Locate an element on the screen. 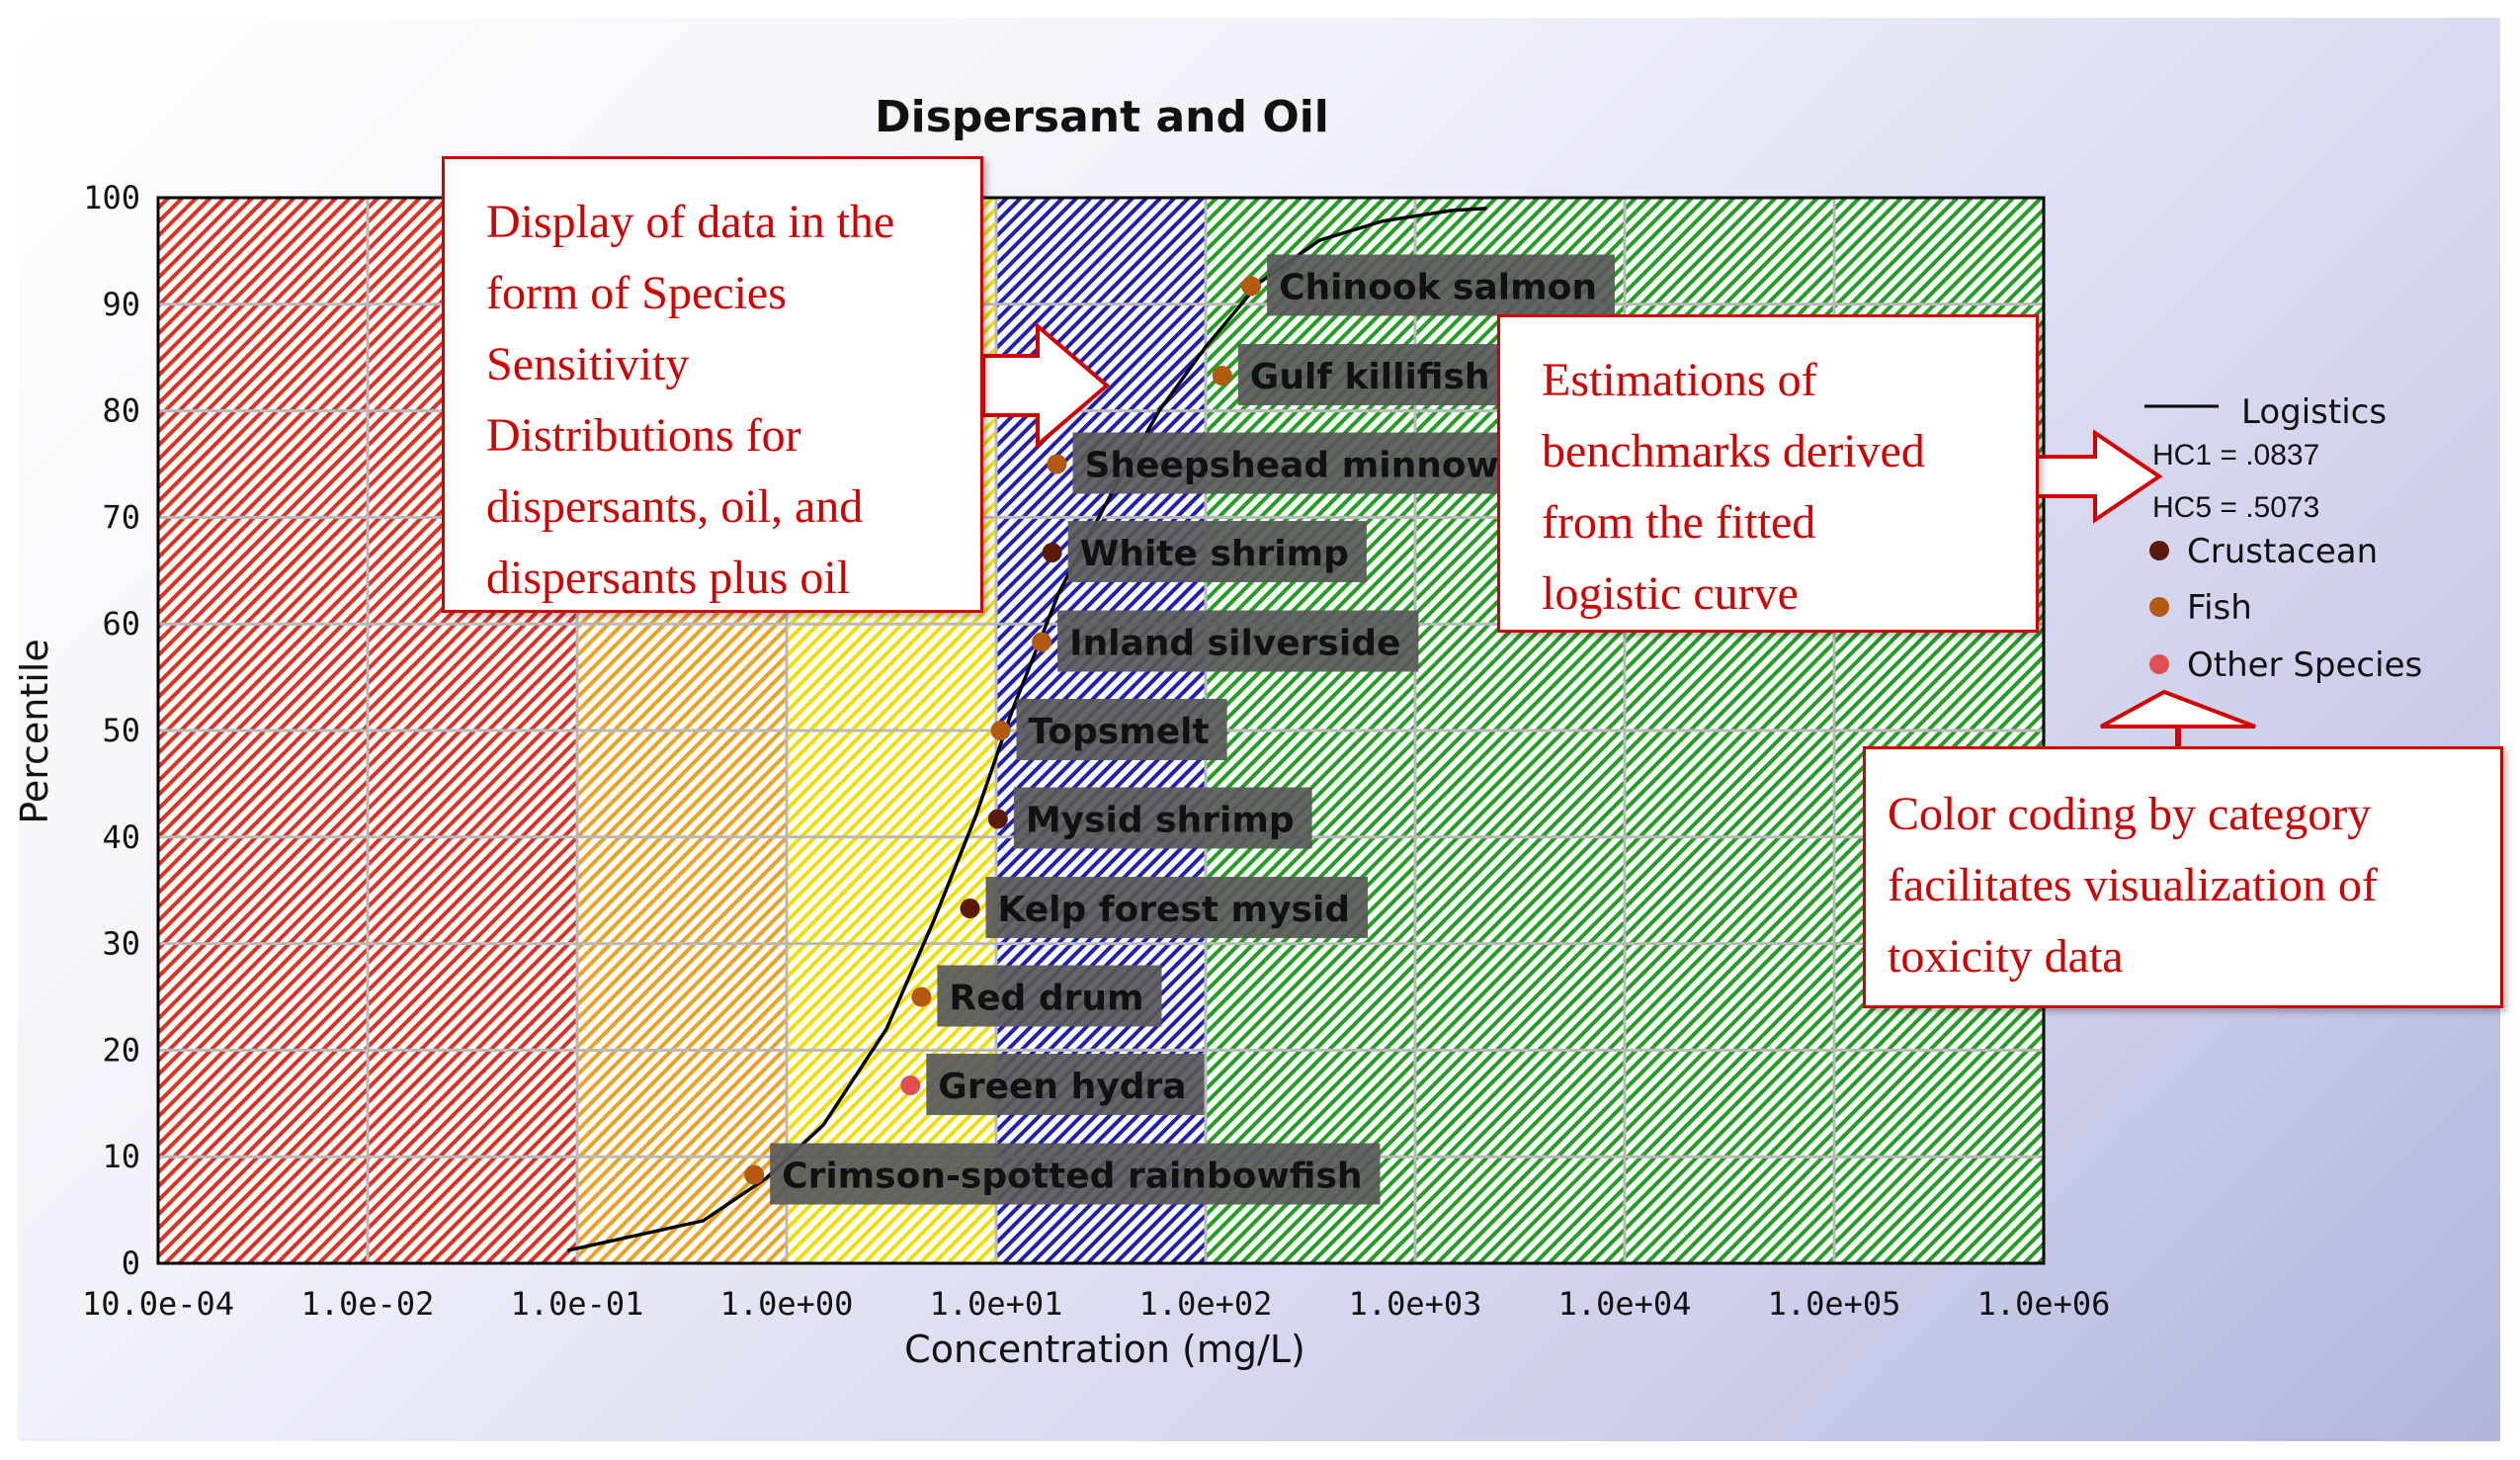  species-label: Red drum is located at coordinates (1046, 999).